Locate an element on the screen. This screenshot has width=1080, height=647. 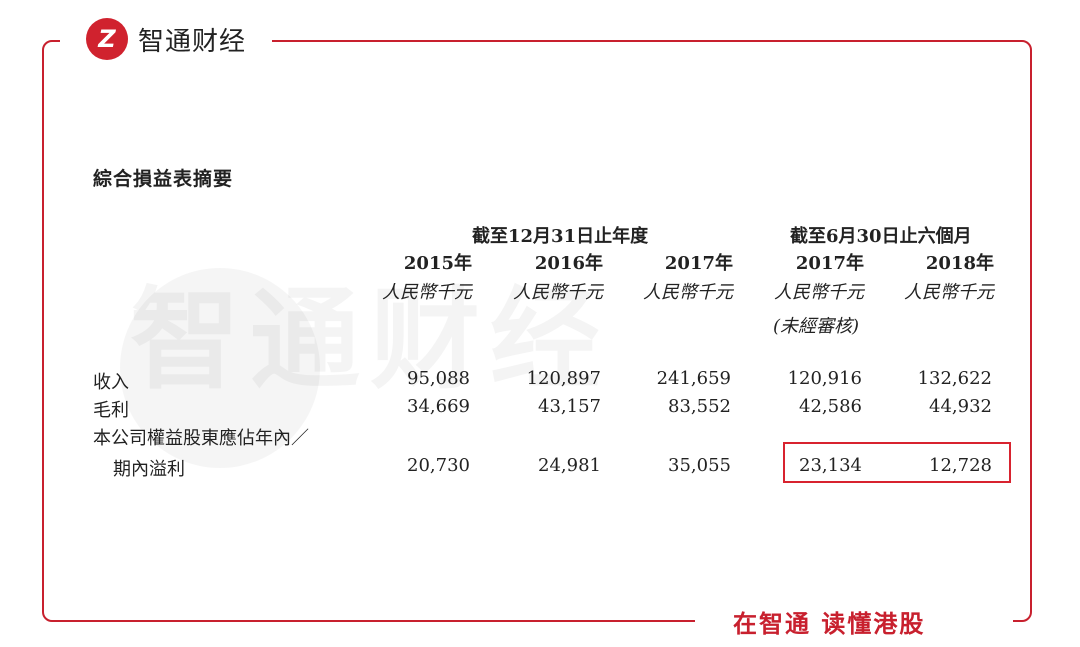
watermark-logo is located at coordinates (220, 368).